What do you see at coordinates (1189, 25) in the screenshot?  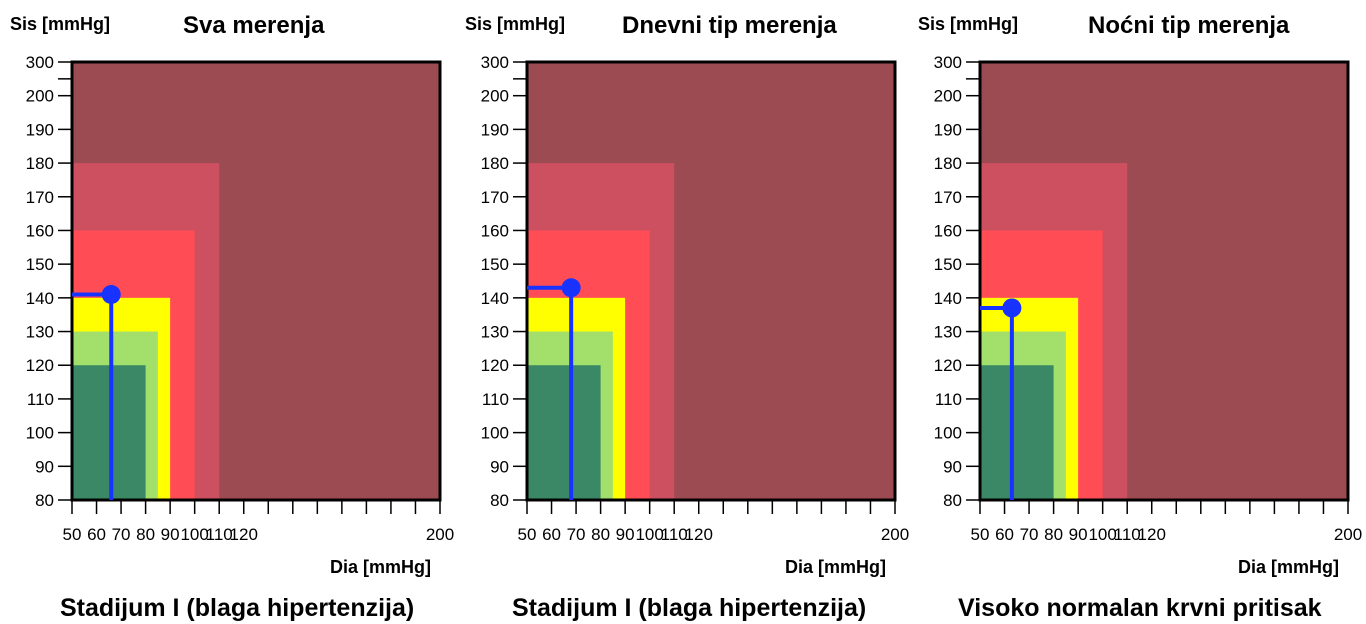 I see `chart-title: Noćni tip merenja` at bounding box center [1189, 25].